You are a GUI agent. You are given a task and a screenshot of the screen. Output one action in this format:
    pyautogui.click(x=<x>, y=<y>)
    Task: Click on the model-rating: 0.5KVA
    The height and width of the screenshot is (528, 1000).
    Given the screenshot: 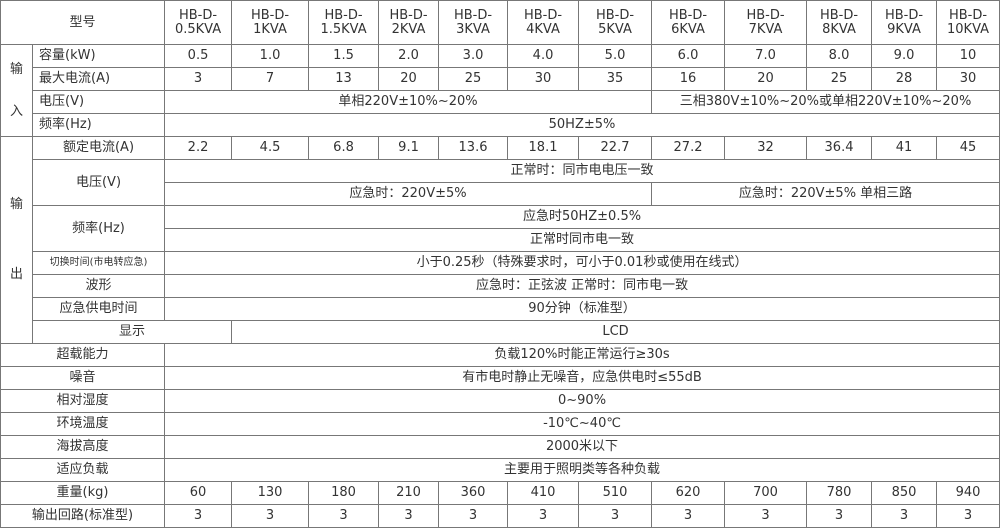 What is the action you would take?
    pyautogui.click(x=198, y=29)
    